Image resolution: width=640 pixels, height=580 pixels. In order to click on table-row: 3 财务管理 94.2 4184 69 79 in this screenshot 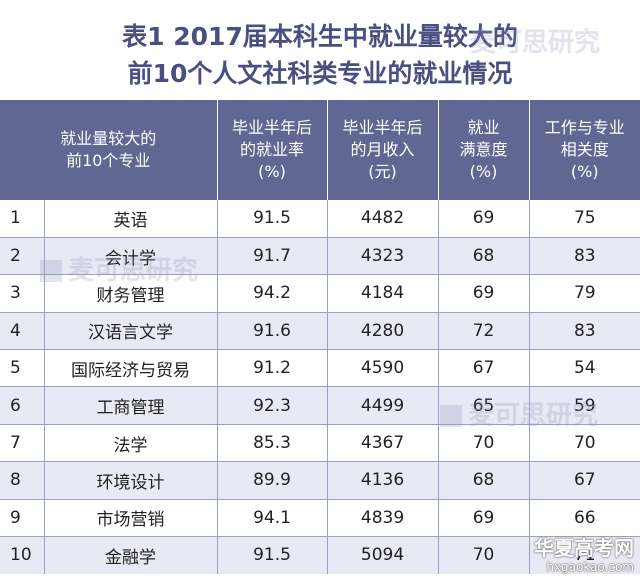, I will do `click(320, 293)`.